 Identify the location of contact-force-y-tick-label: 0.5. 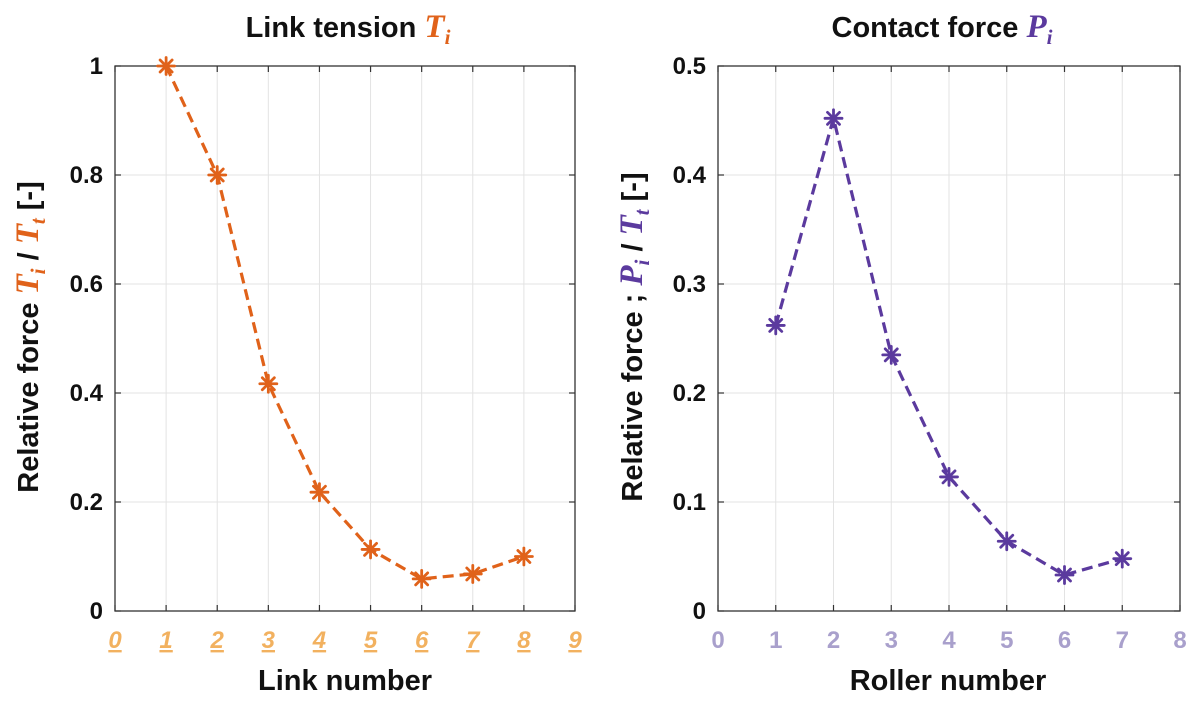
(689, 66).